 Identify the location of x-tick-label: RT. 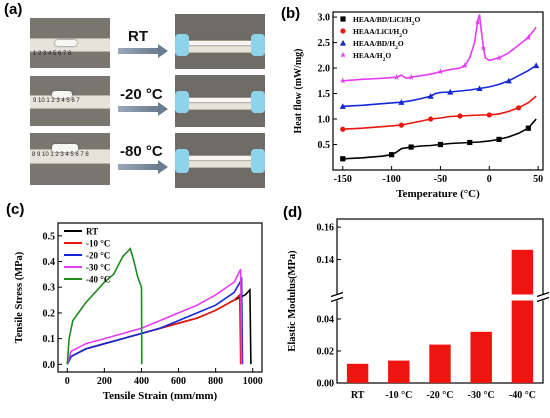
(358, 395).